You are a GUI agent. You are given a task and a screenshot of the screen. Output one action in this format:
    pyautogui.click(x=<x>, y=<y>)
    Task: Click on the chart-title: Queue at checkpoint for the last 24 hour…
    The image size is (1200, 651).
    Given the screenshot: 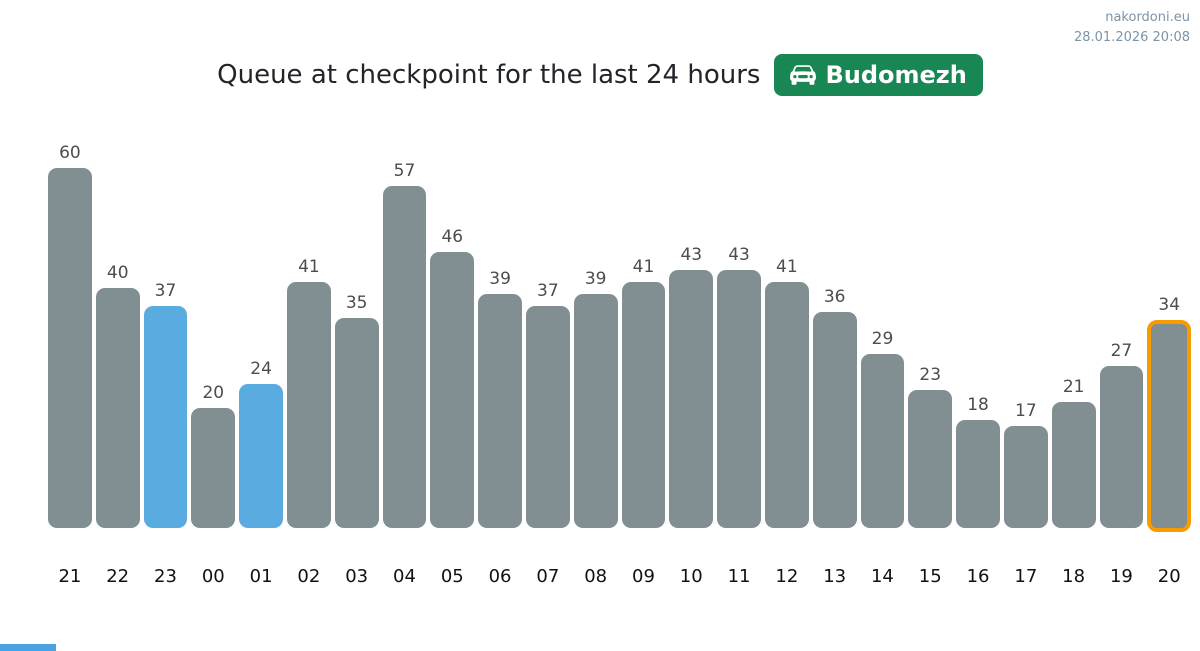 What is the action you would take?
    pyautogui.click(x=489, y=75)
    